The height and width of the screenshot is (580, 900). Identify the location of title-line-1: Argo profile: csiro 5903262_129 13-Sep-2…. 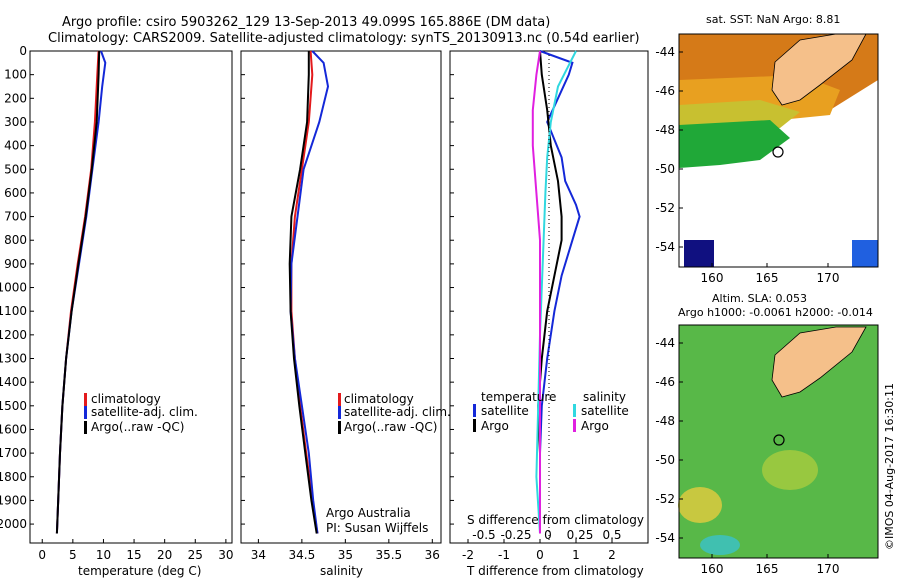
(306, 22).